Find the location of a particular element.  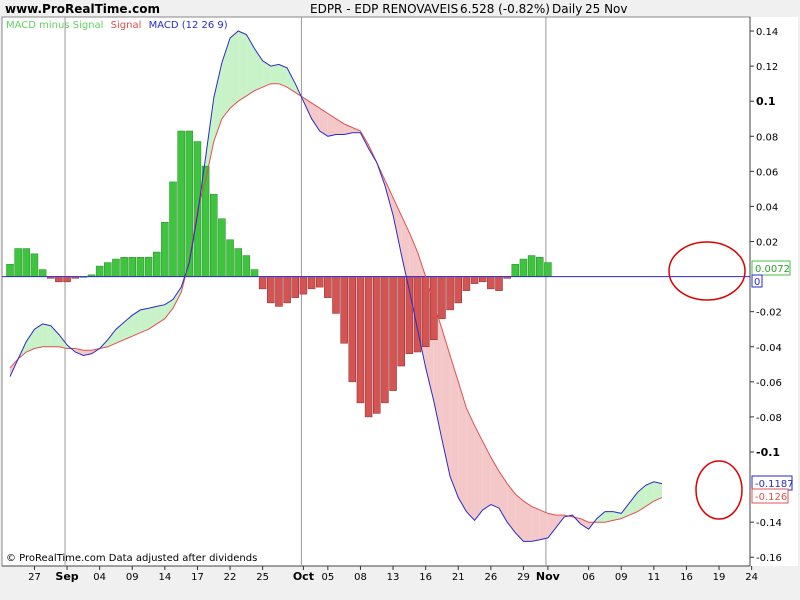

legend-signal: Signal is located at coordinates (126, 25).